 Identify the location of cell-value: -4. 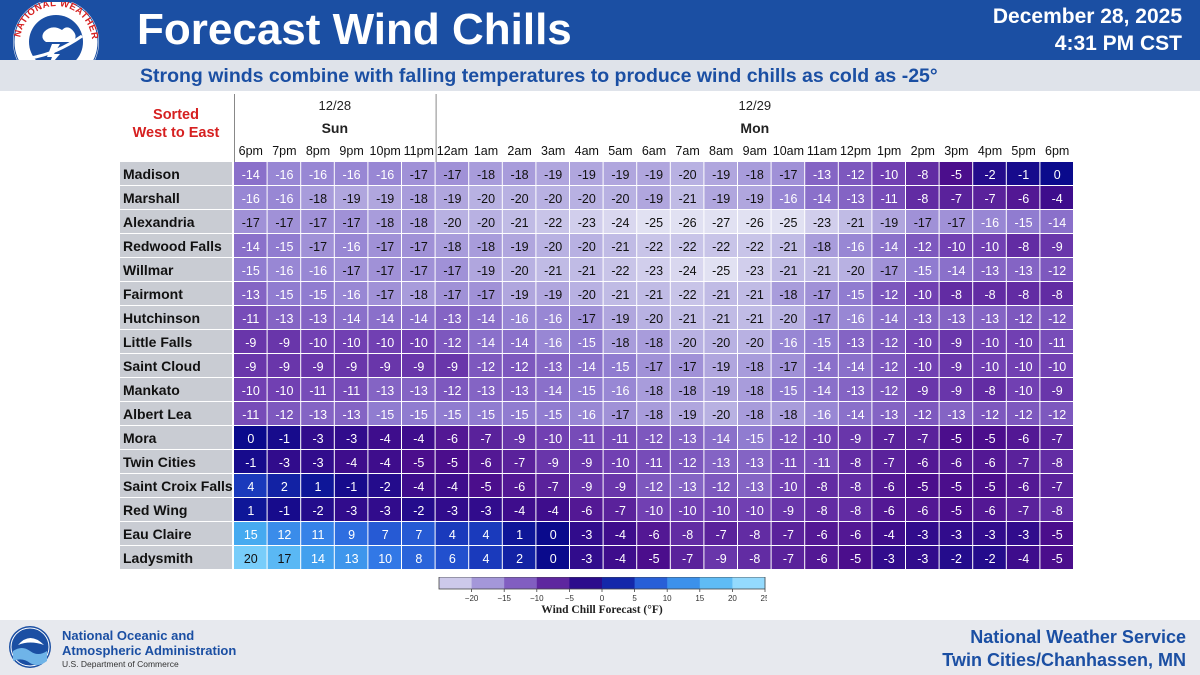
(385, 439).